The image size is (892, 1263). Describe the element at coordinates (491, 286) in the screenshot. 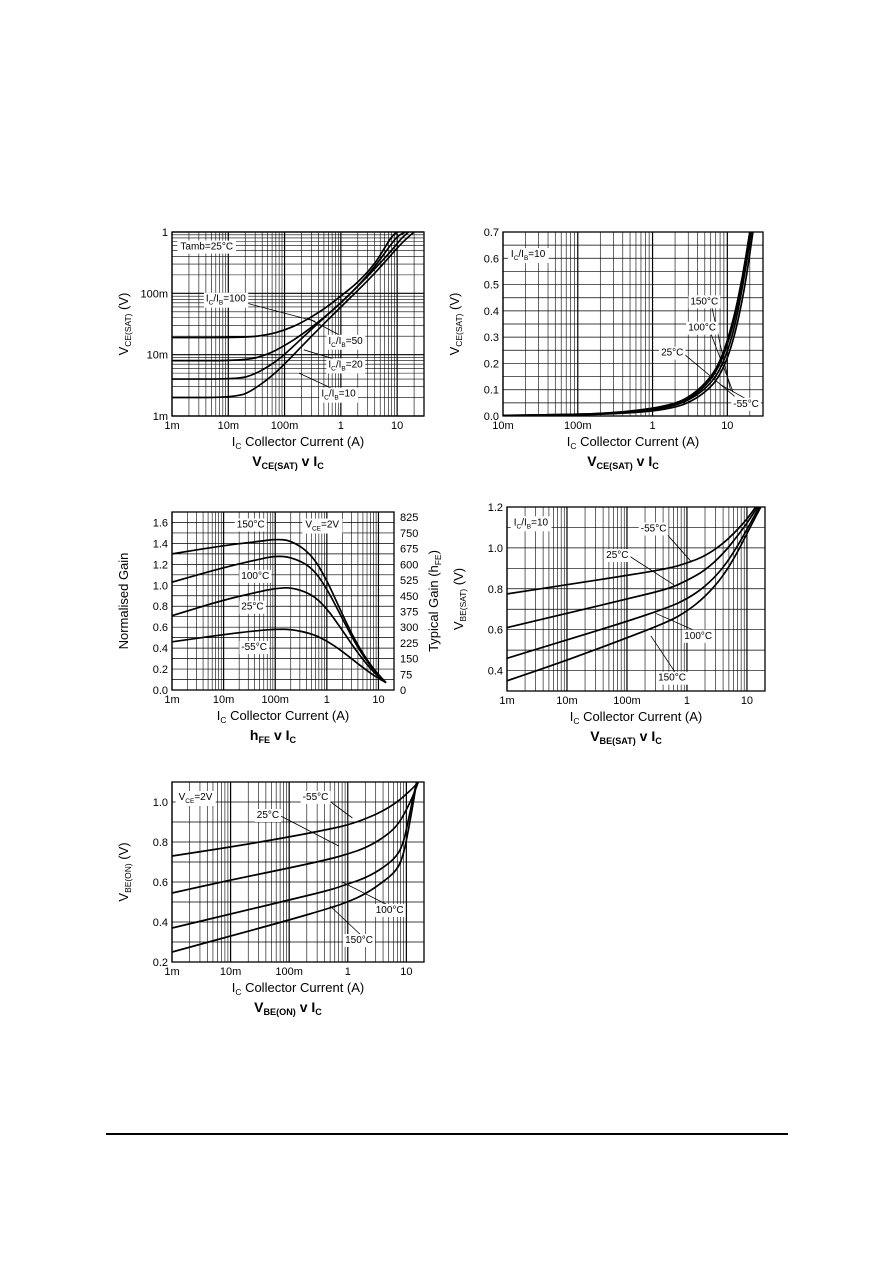

I see `y-tick-label: 0.5` at that location.